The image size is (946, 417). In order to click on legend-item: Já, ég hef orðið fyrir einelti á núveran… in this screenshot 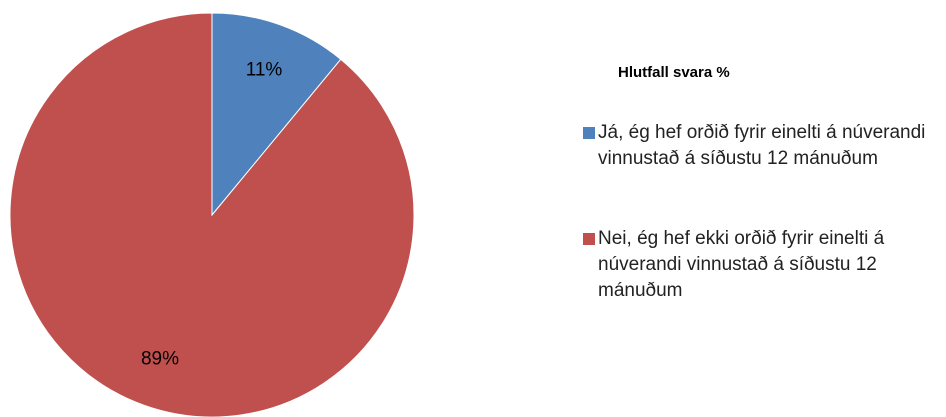, I will do `click(758, 146)`.